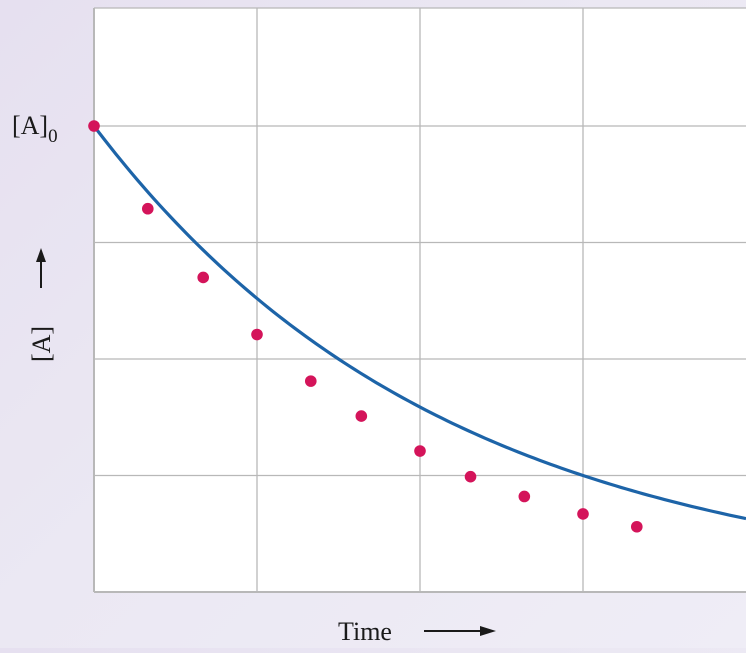 This screenshot has width=746, height=653. I want to click on y-intercept-label: [A]0, so click(35, 129).